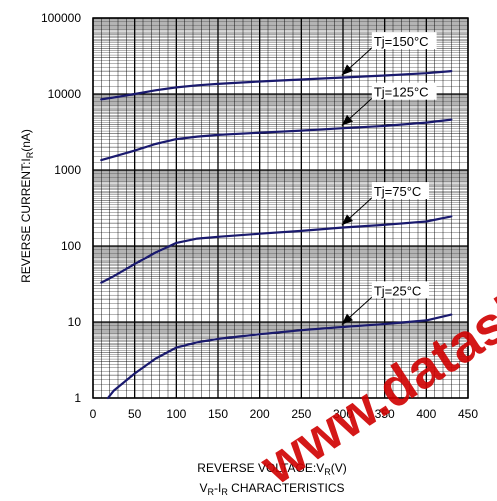  What do you see at coordinates (271, 489) in the screenshot?
I see `chart-subtitle: VR-IR CHARACTERISTICS` at bounding box center [271, 489].